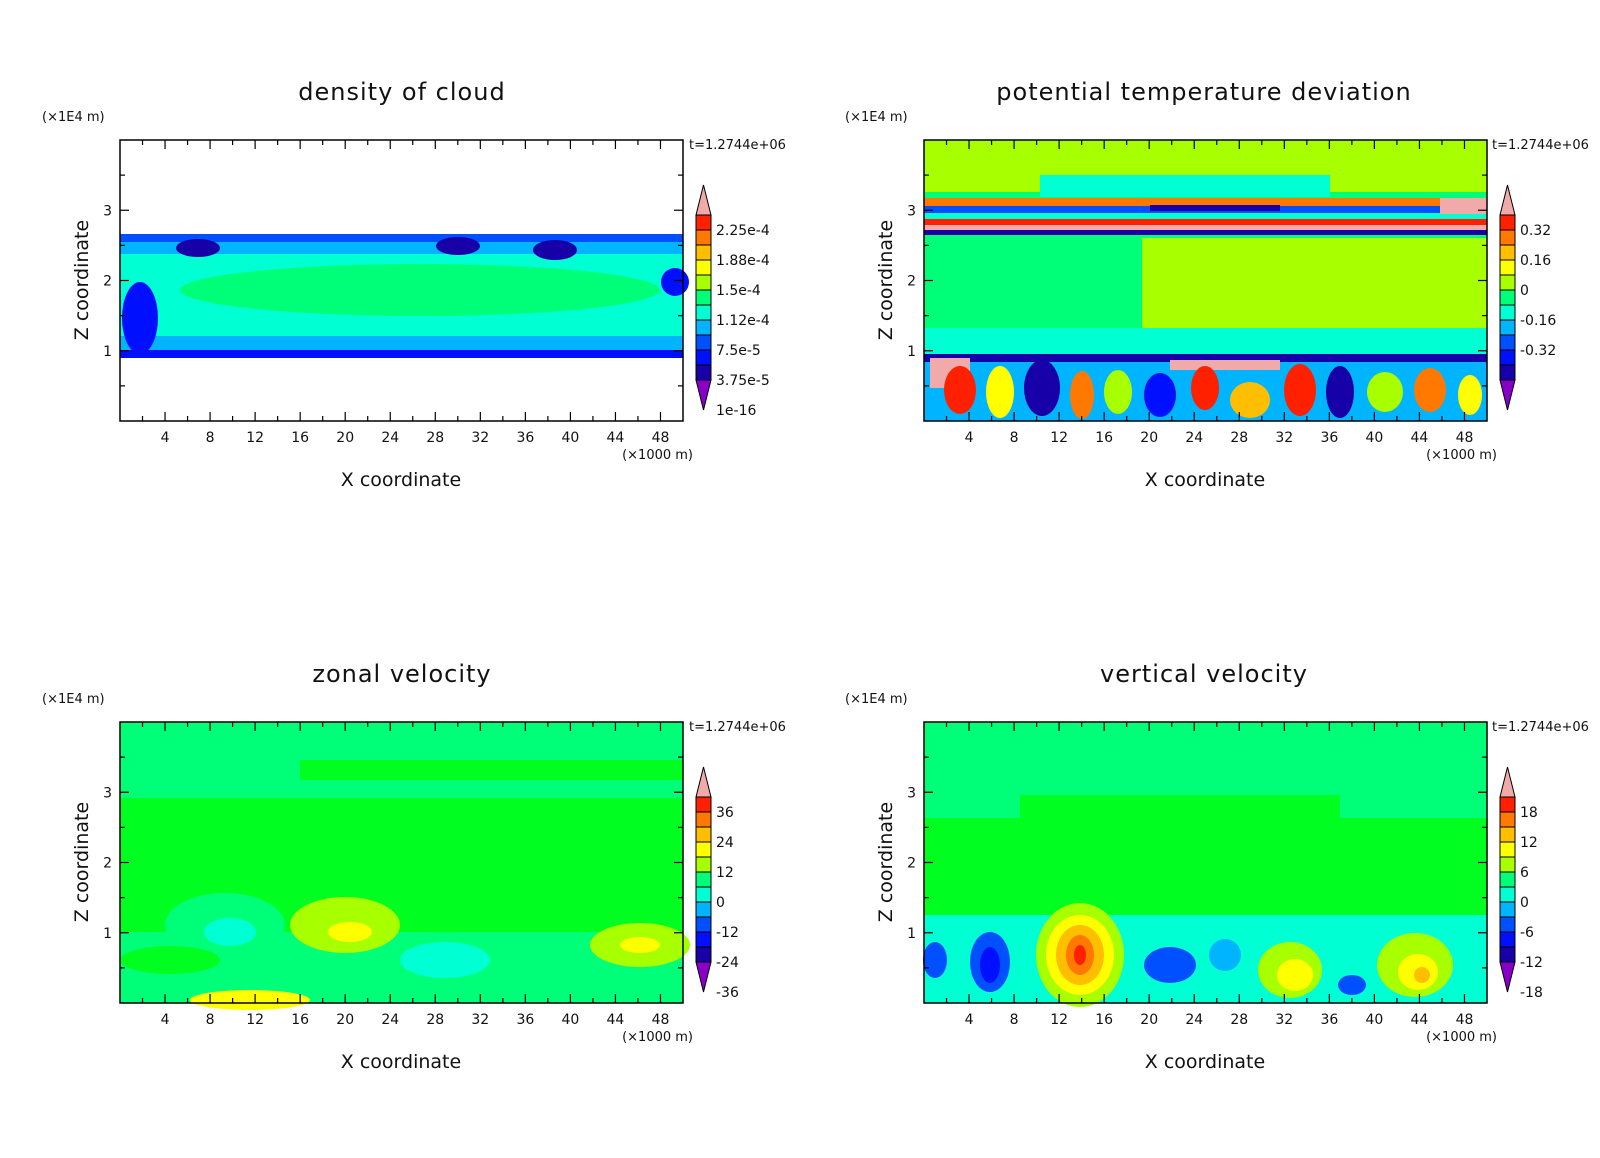 This screenshot has width=1600, height=1158. What do you see at coordinates (725, 843) in the screenshot?
I see `colorbar-label: 24` at bounding box center [725, 843].